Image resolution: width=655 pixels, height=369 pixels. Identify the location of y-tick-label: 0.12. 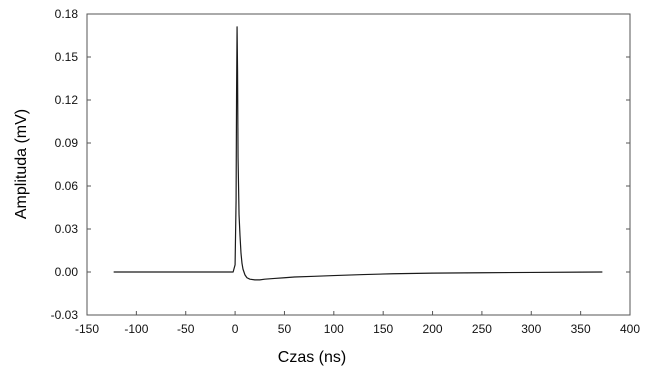
(67, 100).